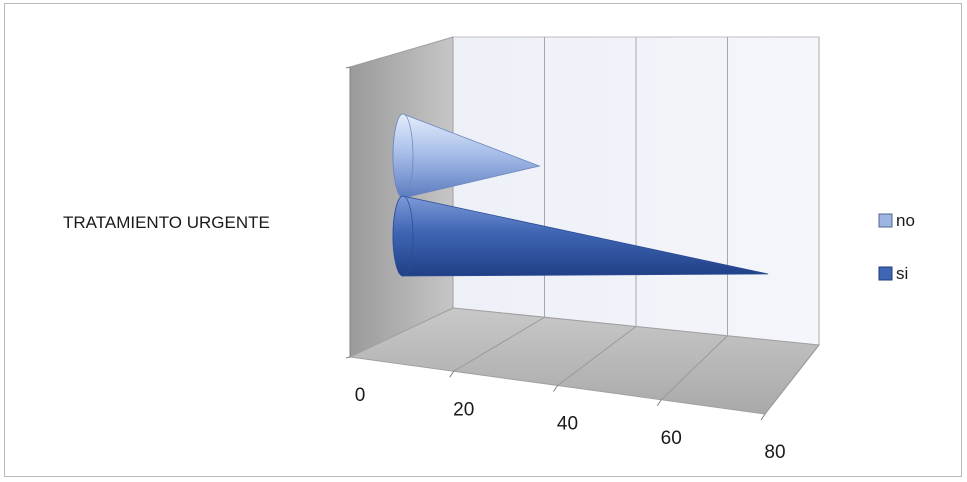 This screenshot has height=482, width=967. What do you see at coordinates (348, 357) in the screenshot?
I see `left-axis-tick-bottom` at bounding box center [348, 357].